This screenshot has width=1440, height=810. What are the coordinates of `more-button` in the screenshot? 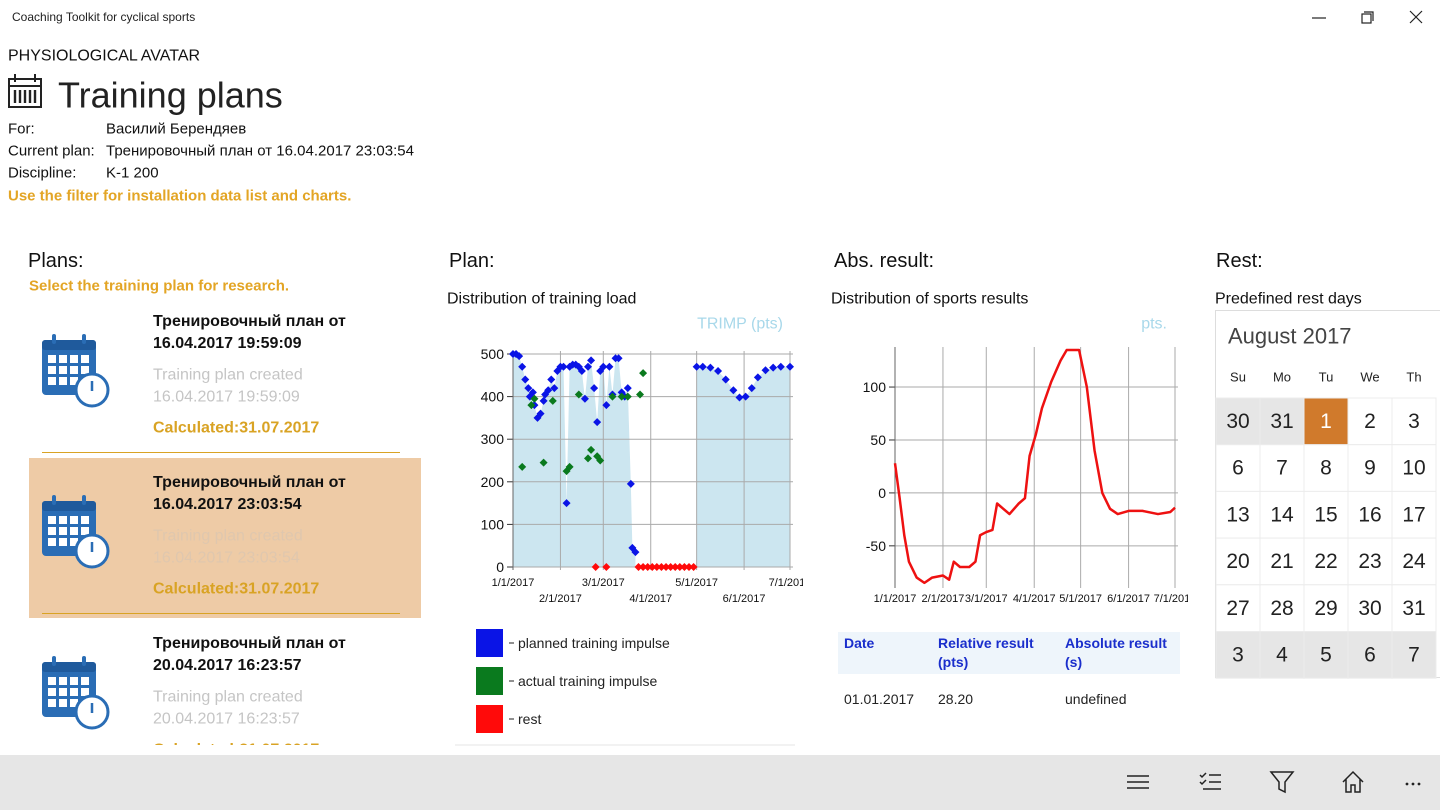 It's located at (1413, 784).